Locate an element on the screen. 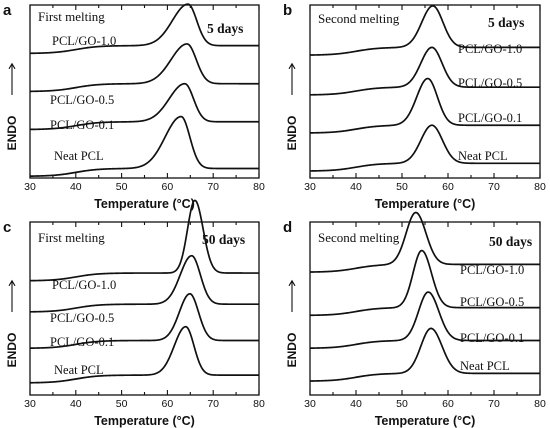  panel-letter: c is located at coordinates (7, 227).